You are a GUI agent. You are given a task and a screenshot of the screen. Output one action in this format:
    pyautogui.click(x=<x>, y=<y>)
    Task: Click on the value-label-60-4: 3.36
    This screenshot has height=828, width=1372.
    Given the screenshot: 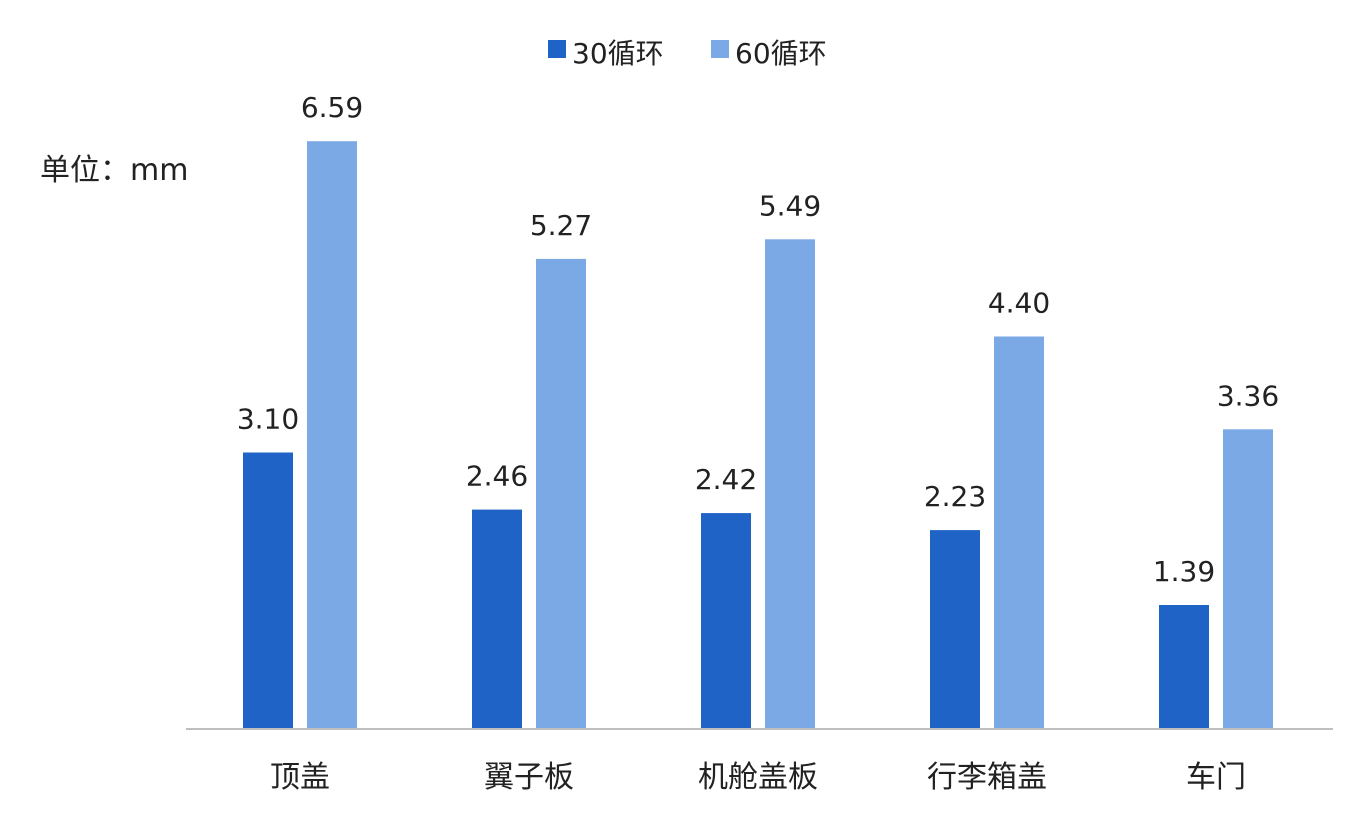 What is the action you would take?
    pyautogui.click(x=1248, y=395)
    